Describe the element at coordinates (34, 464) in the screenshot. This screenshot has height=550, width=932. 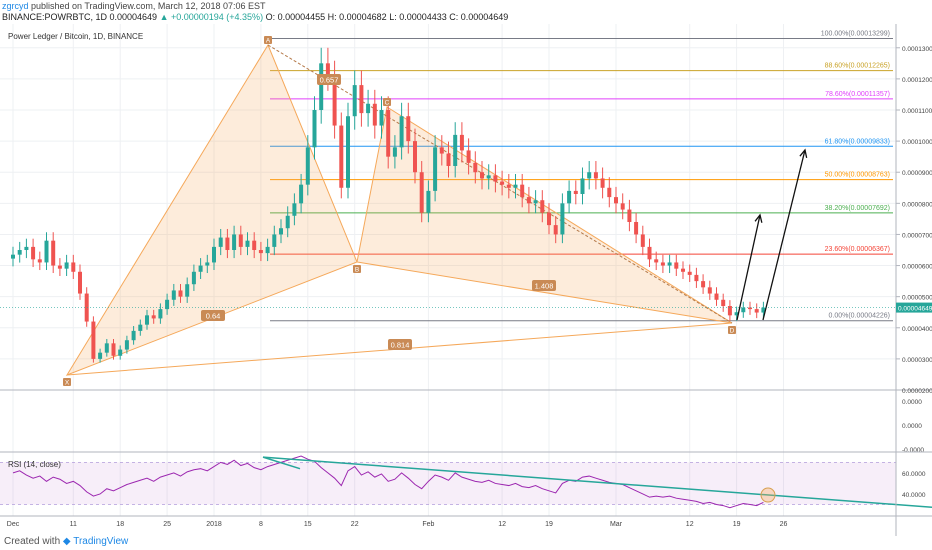
I see `rsi-legend: RSI (14, close)` at that location.